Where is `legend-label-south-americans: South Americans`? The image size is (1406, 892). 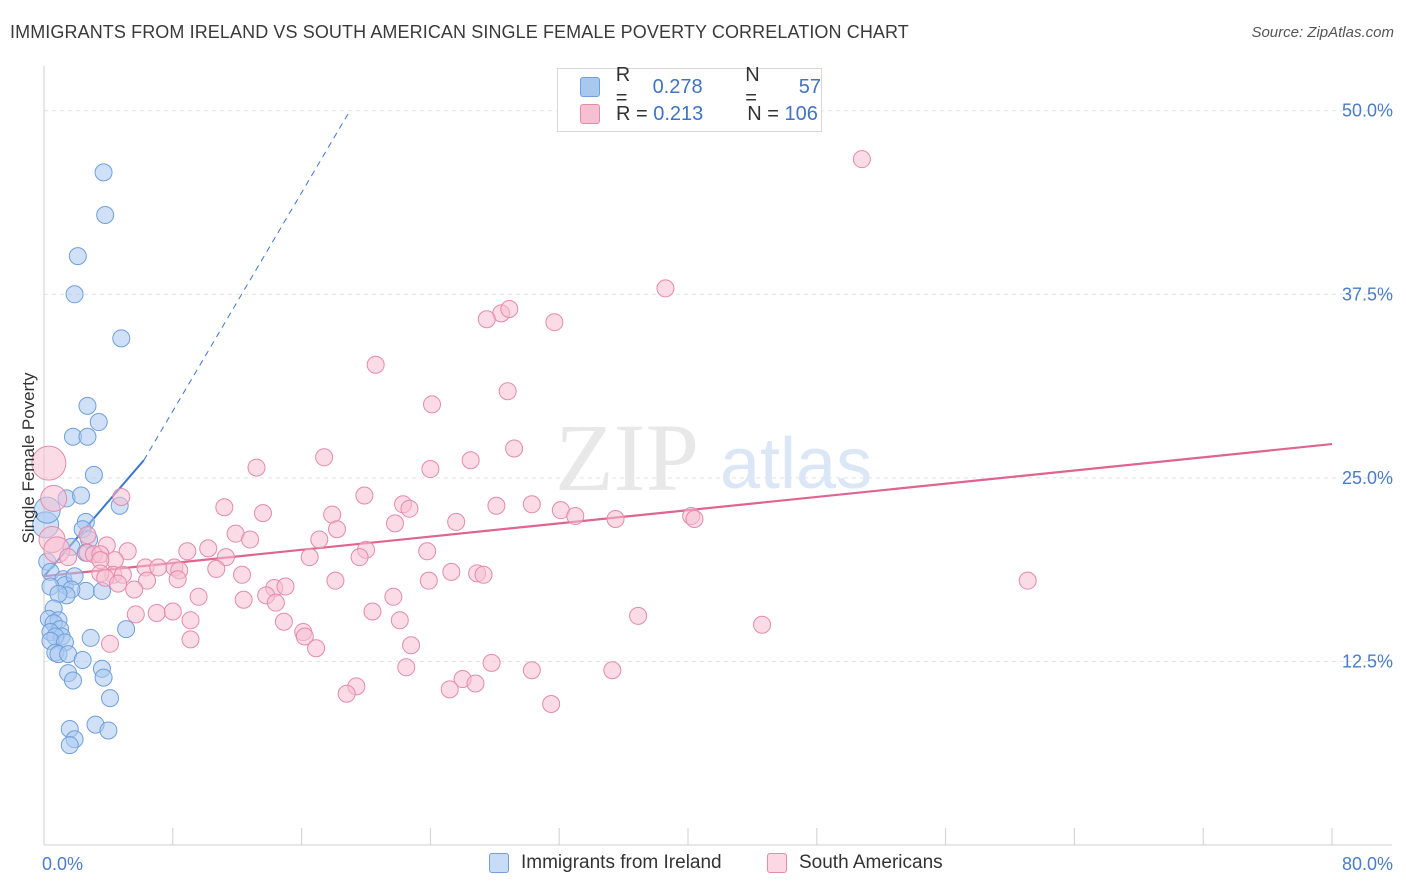 legend-label-south-americans: South Americans is located at coordinates (871, 862).